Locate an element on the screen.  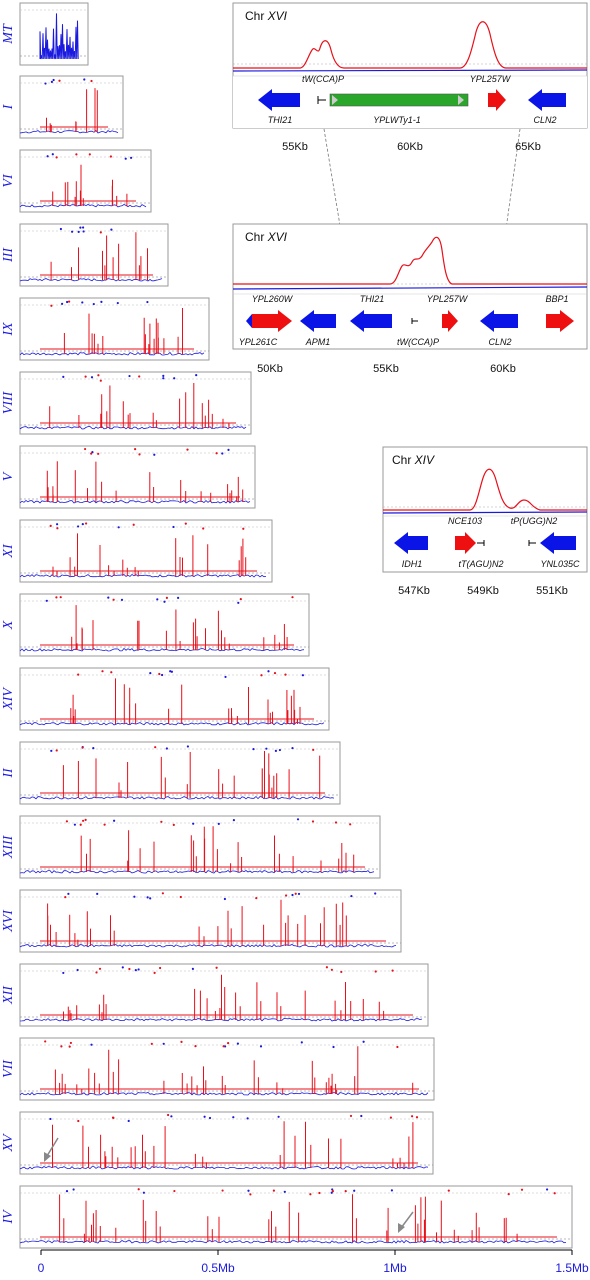
kb-tick-60: 60Kb is located at coordinates (410, 147).